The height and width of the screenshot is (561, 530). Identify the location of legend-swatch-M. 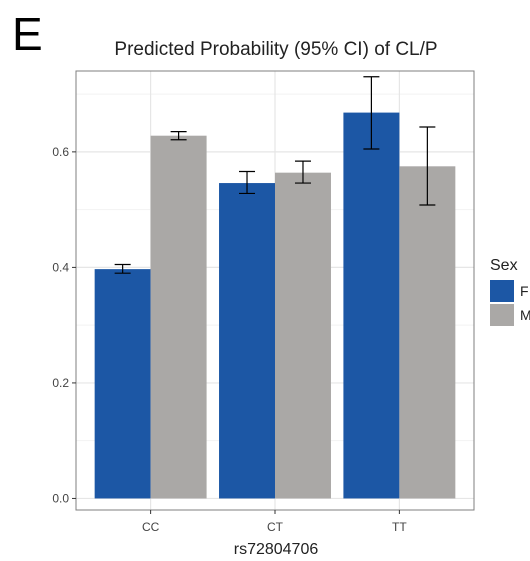
(502, 315).